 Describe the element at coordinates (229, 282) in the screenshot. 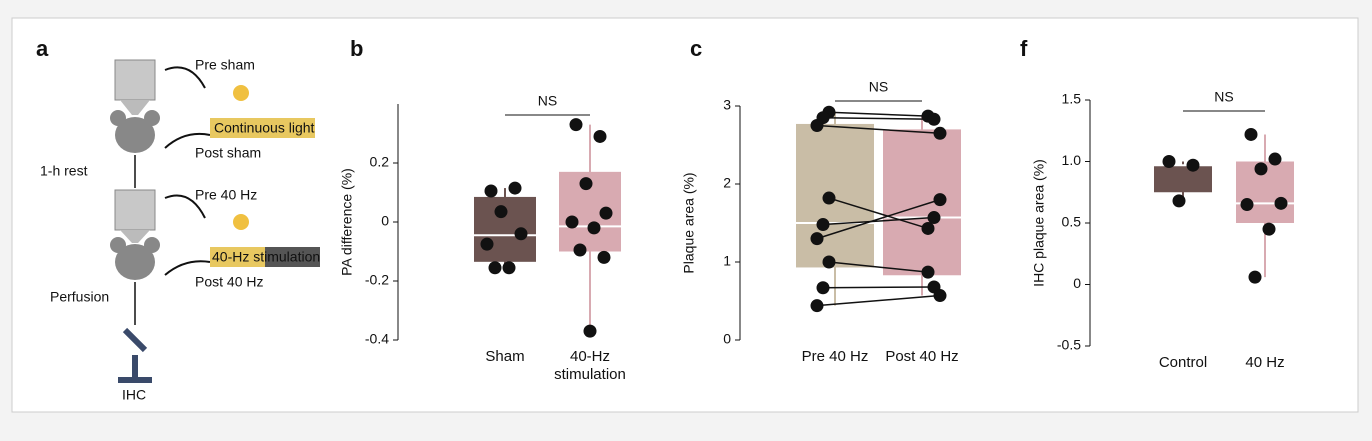

I see `text: Post 40 Hz` at that location.